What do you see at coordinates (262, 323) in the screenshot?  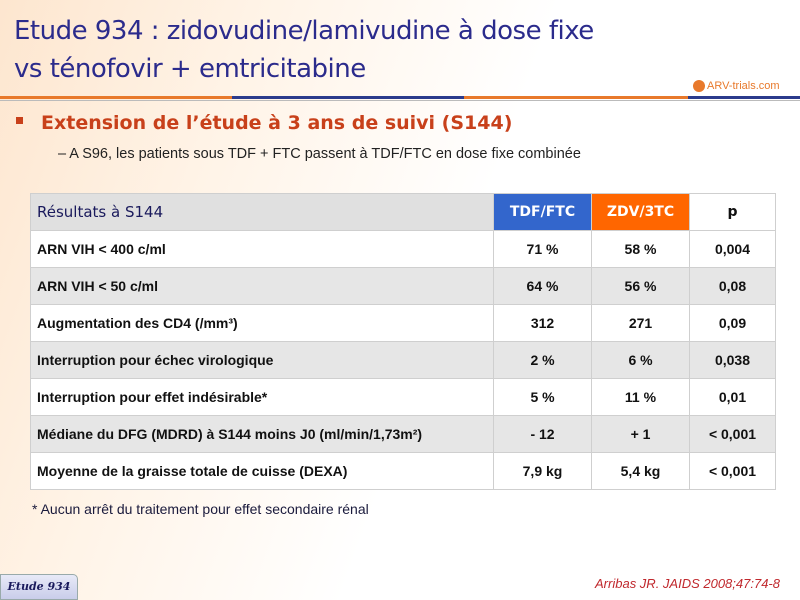 I see `row-label: Augmentation des CD4 (/mm³)` at bounding box center [262, 323].